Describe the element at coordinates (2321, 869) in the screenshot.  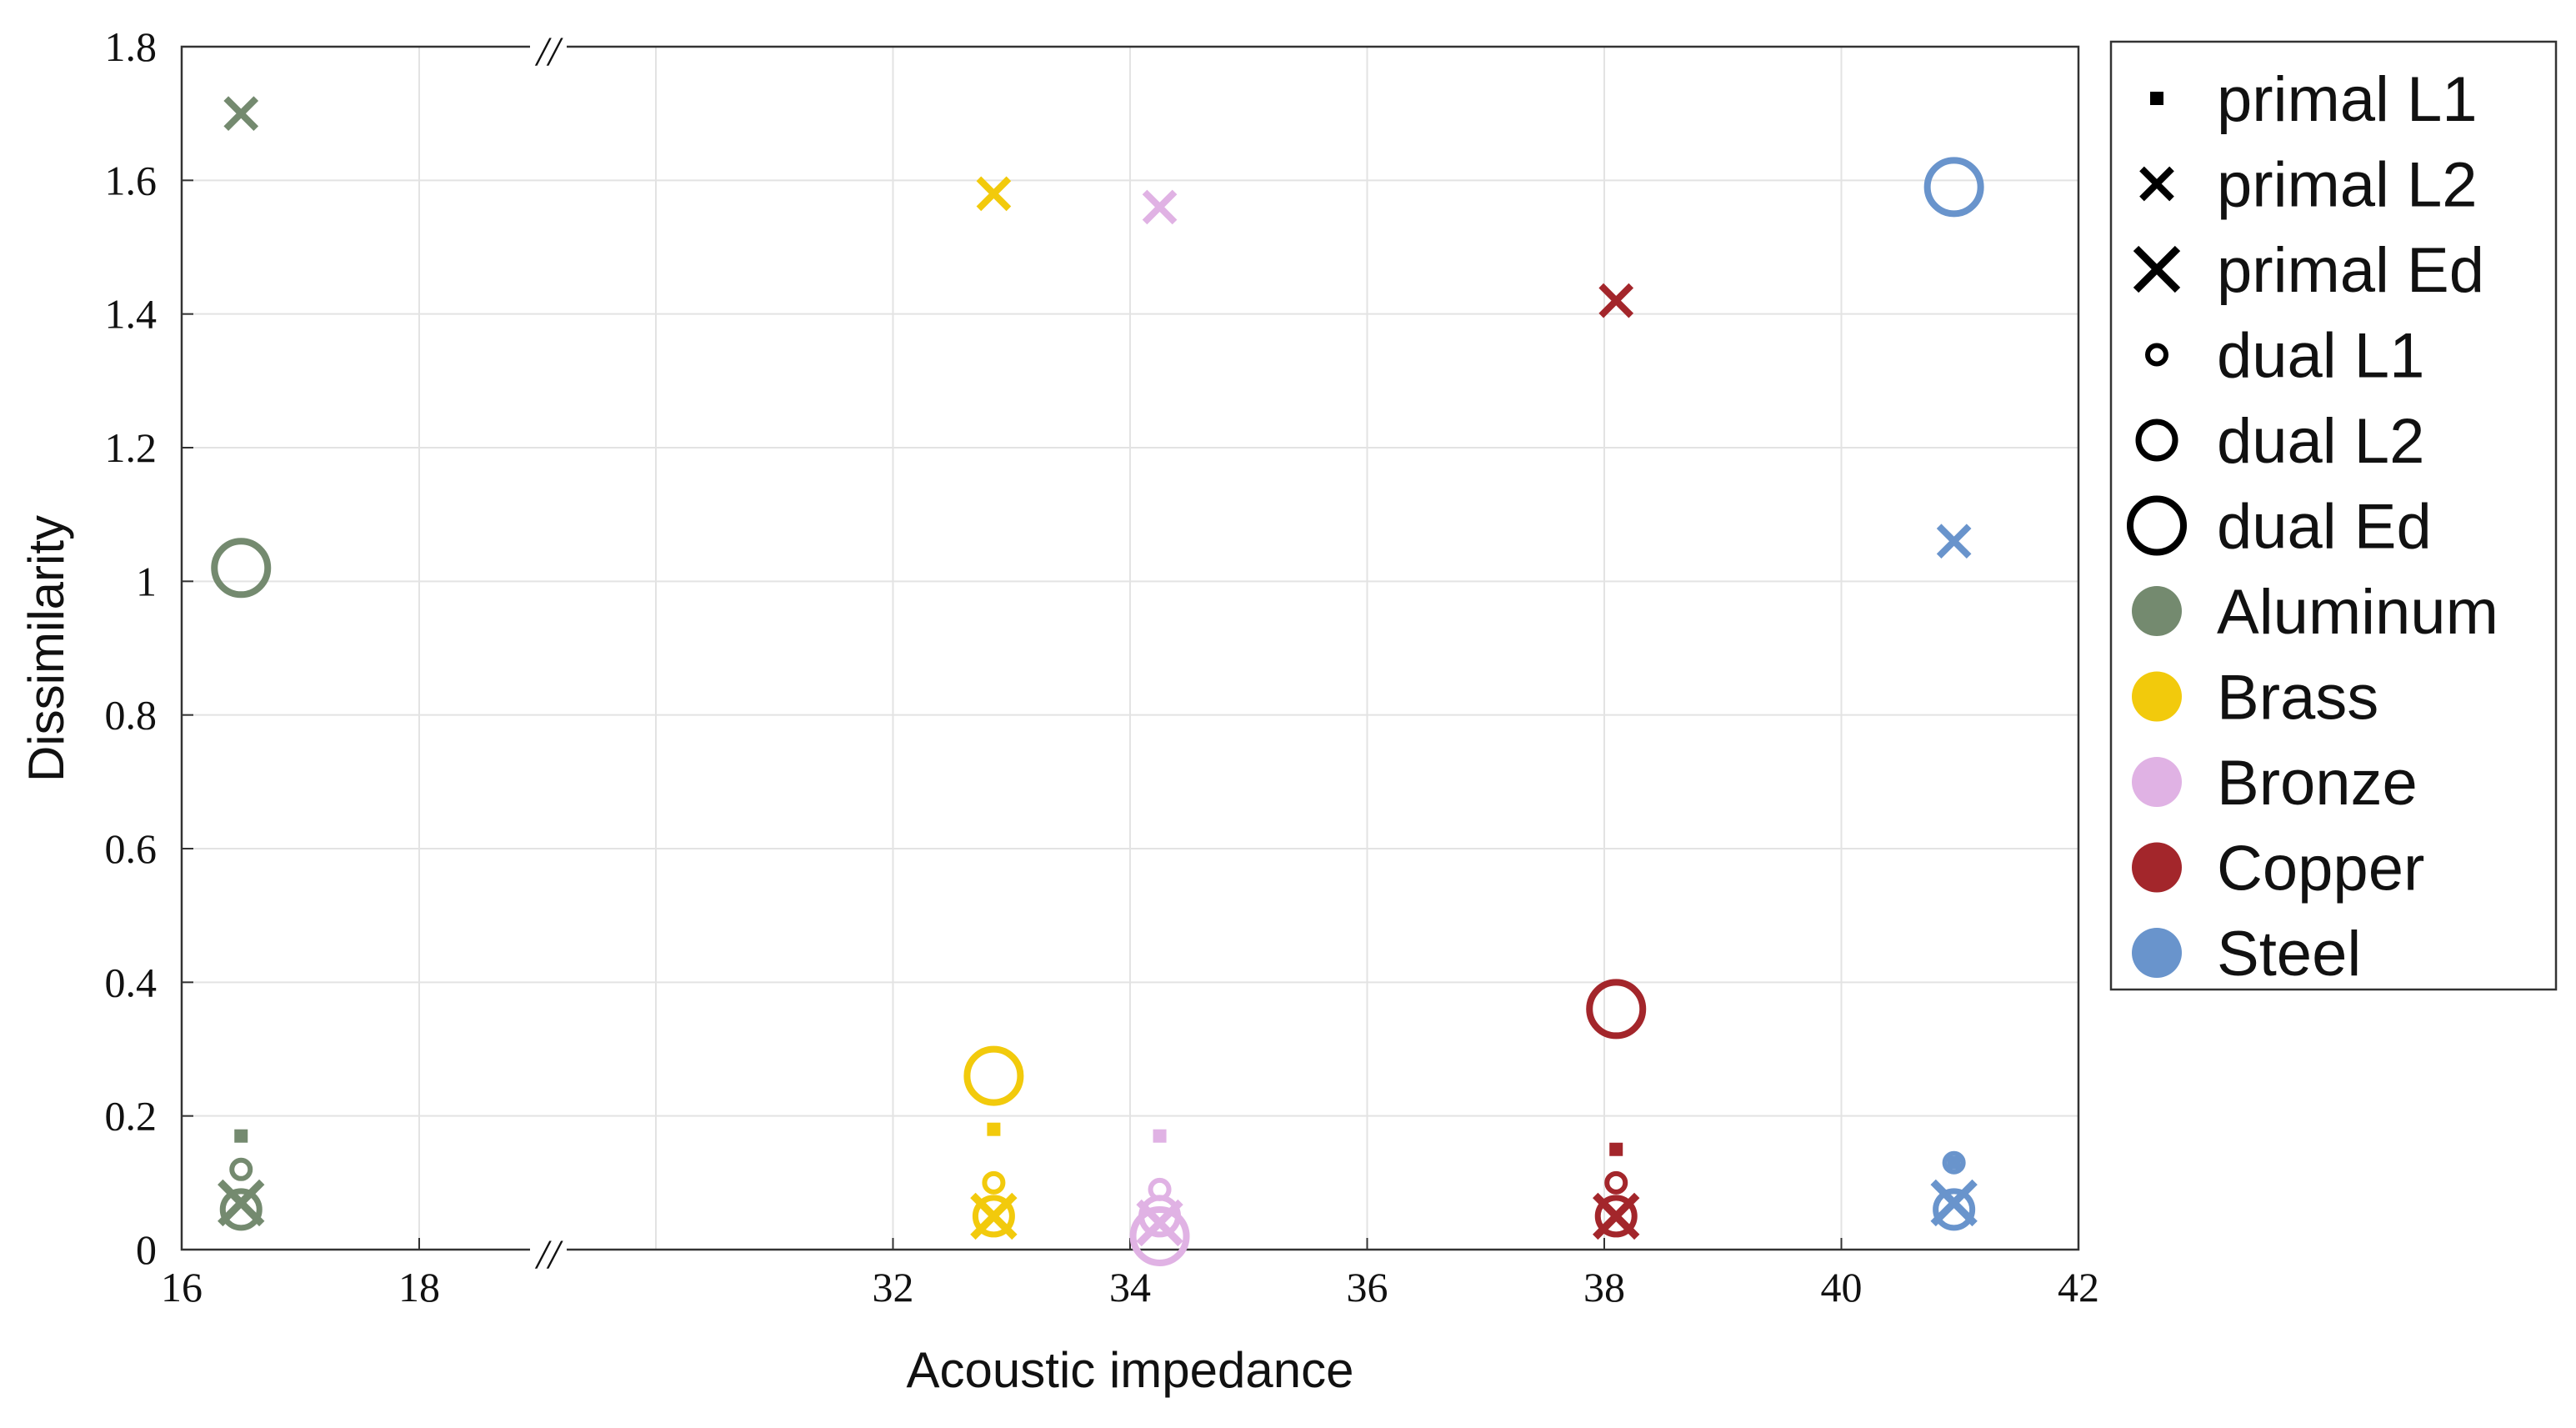
I see `legend-label: Copper` at that location.